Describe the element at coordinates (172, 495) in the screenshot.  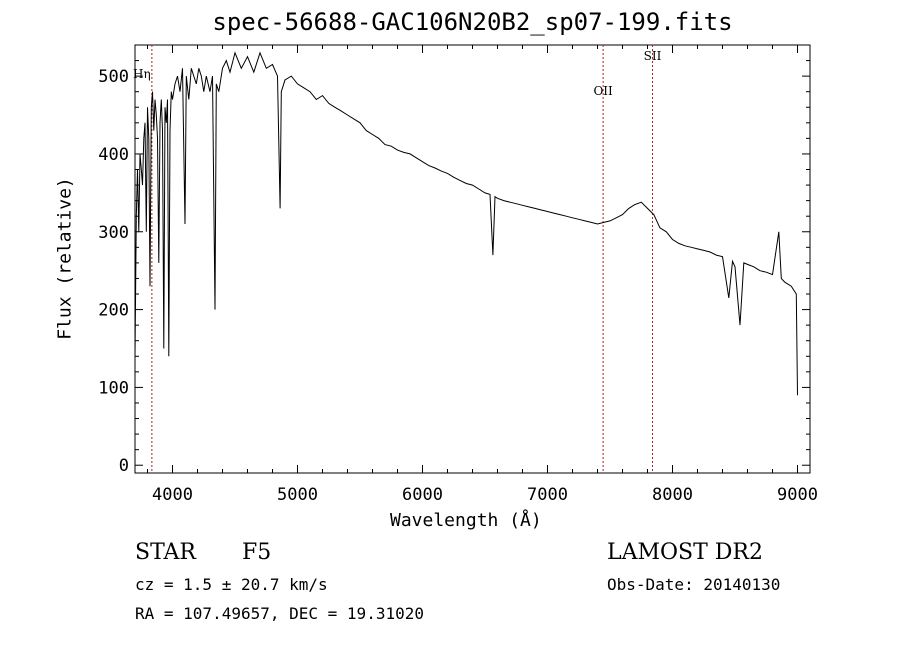
I see `x-tick-label: 4000` at that location.